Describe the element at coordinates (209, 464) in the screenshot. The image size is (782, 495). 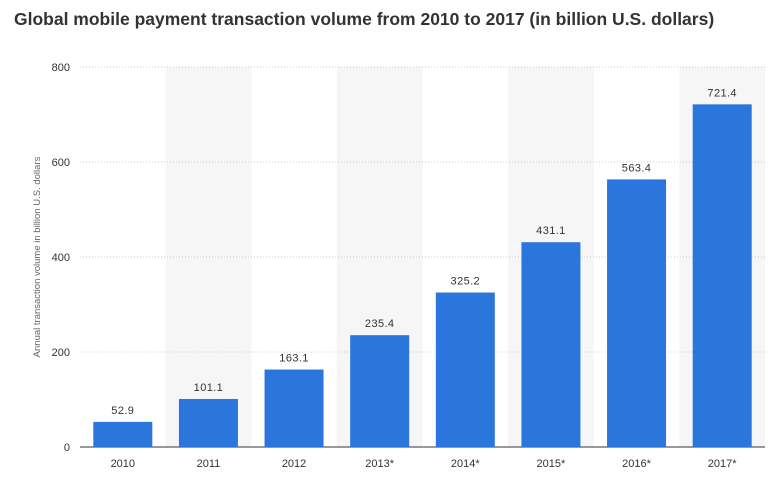
I see `x-tick-label: 2011` at that location.